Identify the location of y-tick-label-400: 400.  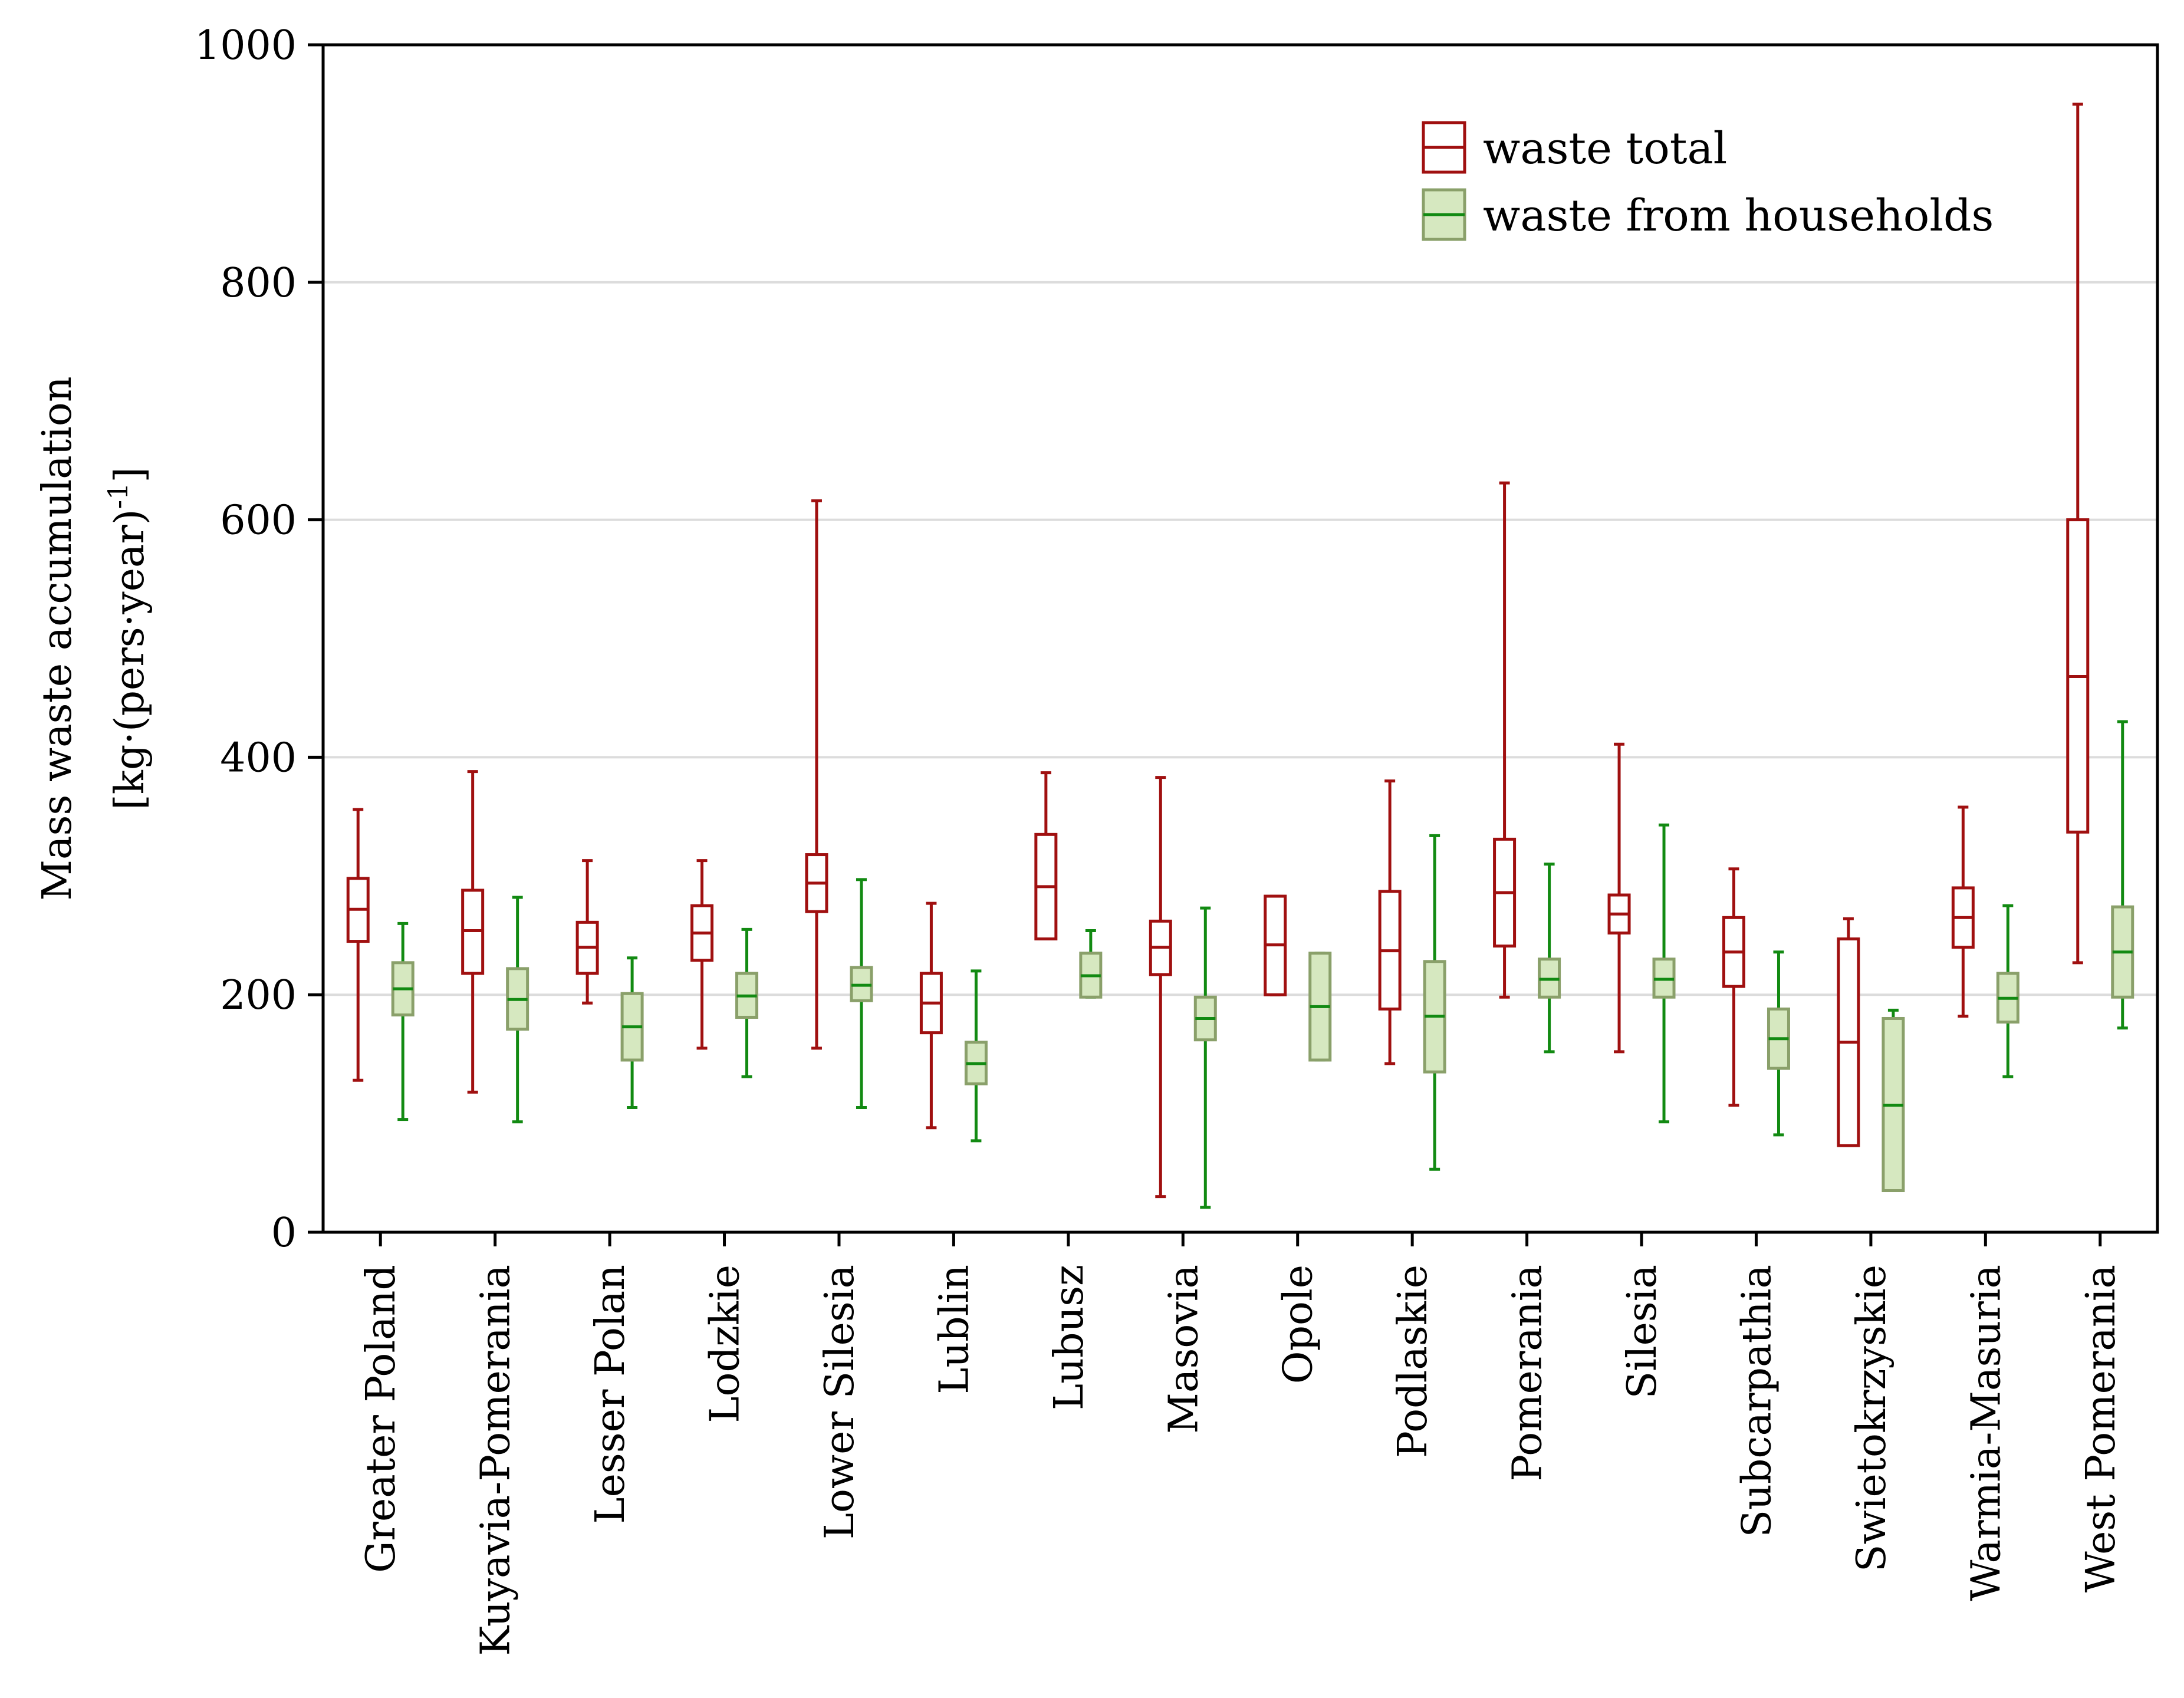
(258, 758).